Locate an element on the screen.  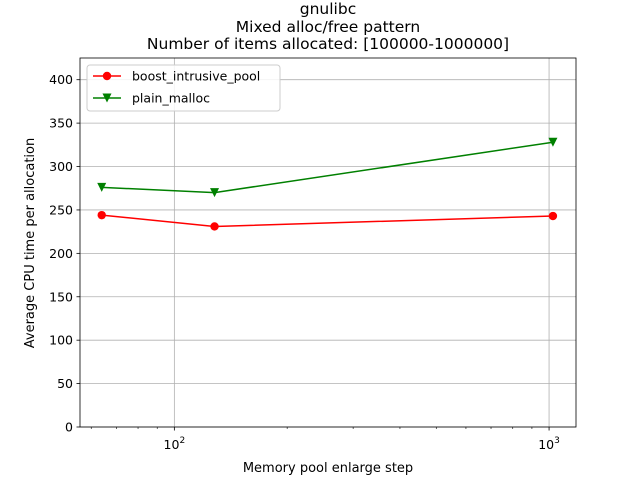
y-tick-label: 100 is located at coordinates (61, 340).